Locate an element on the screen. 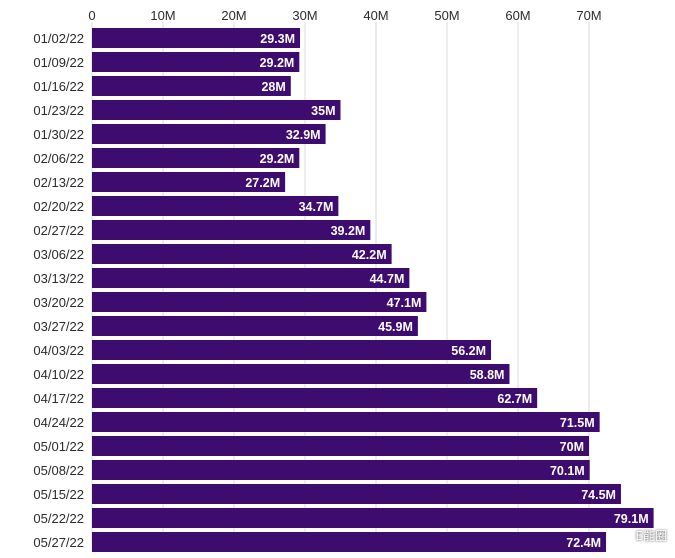 The height and width of the screenshot is (558, 675). category-label: 01/16/22 is located at coordinates (58, 86).